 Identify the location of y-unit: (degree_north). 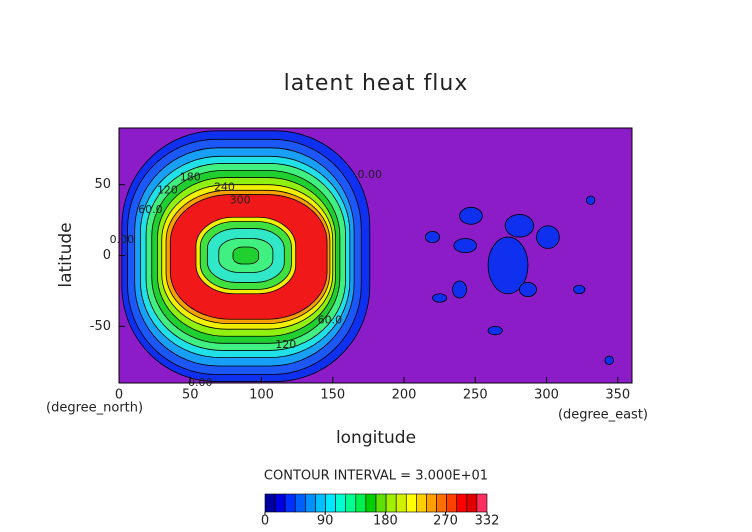
(94, 408).